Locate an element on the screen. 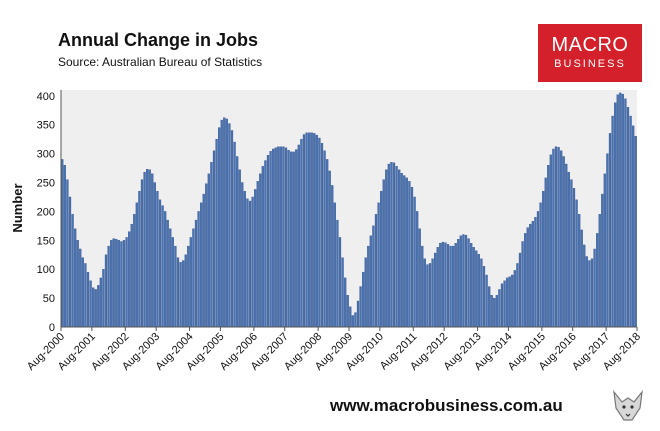  y-tick-label: 400 is located at coordinates (46, 97).